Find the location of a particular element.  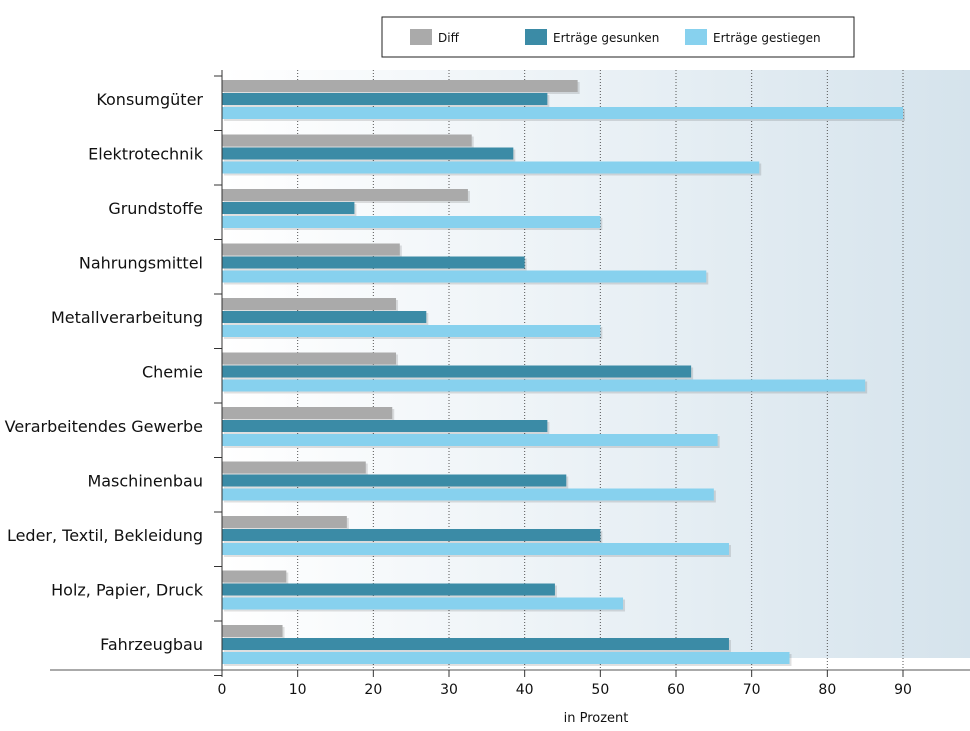

x-tick-label: 20 is located at coordinates (373, 690).